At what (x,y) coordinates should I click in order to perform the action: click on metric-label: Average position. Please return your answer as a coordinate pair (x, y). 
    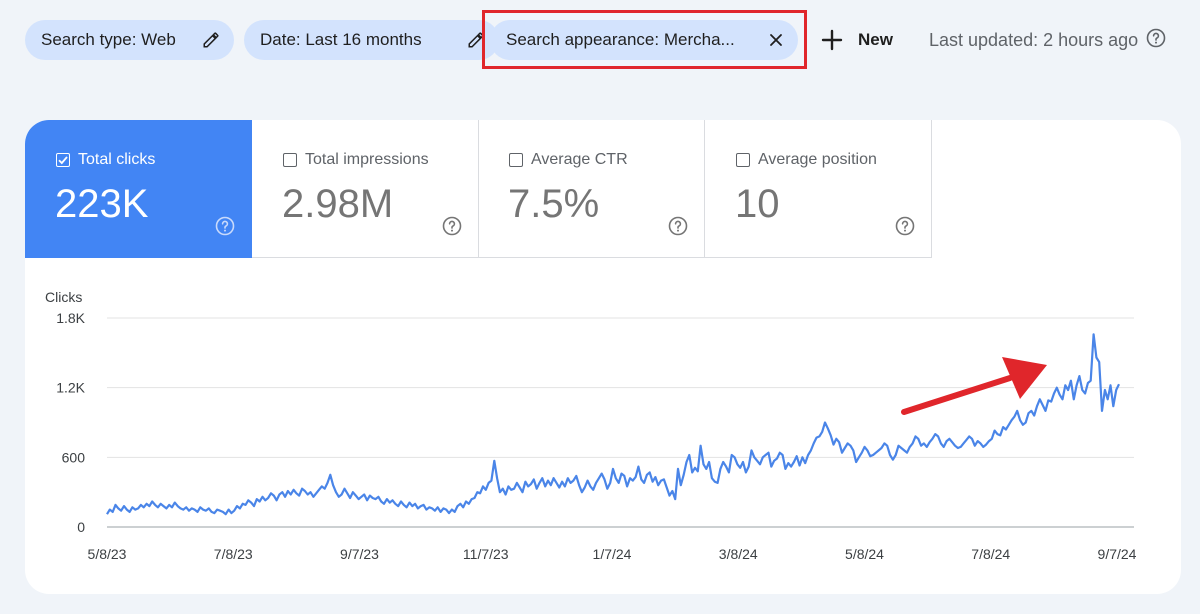
    Looking at the image, I should click on (817, 159).